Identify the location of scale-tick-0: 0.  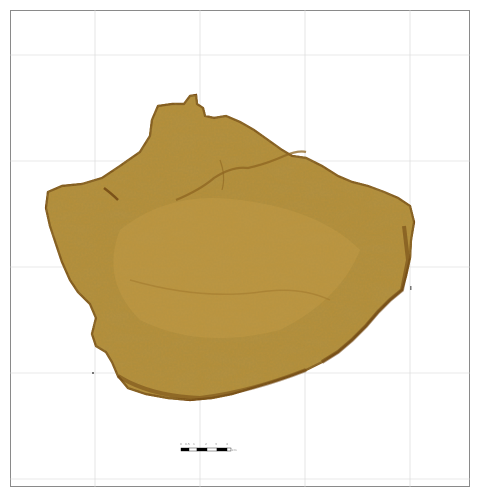
(181, 444).